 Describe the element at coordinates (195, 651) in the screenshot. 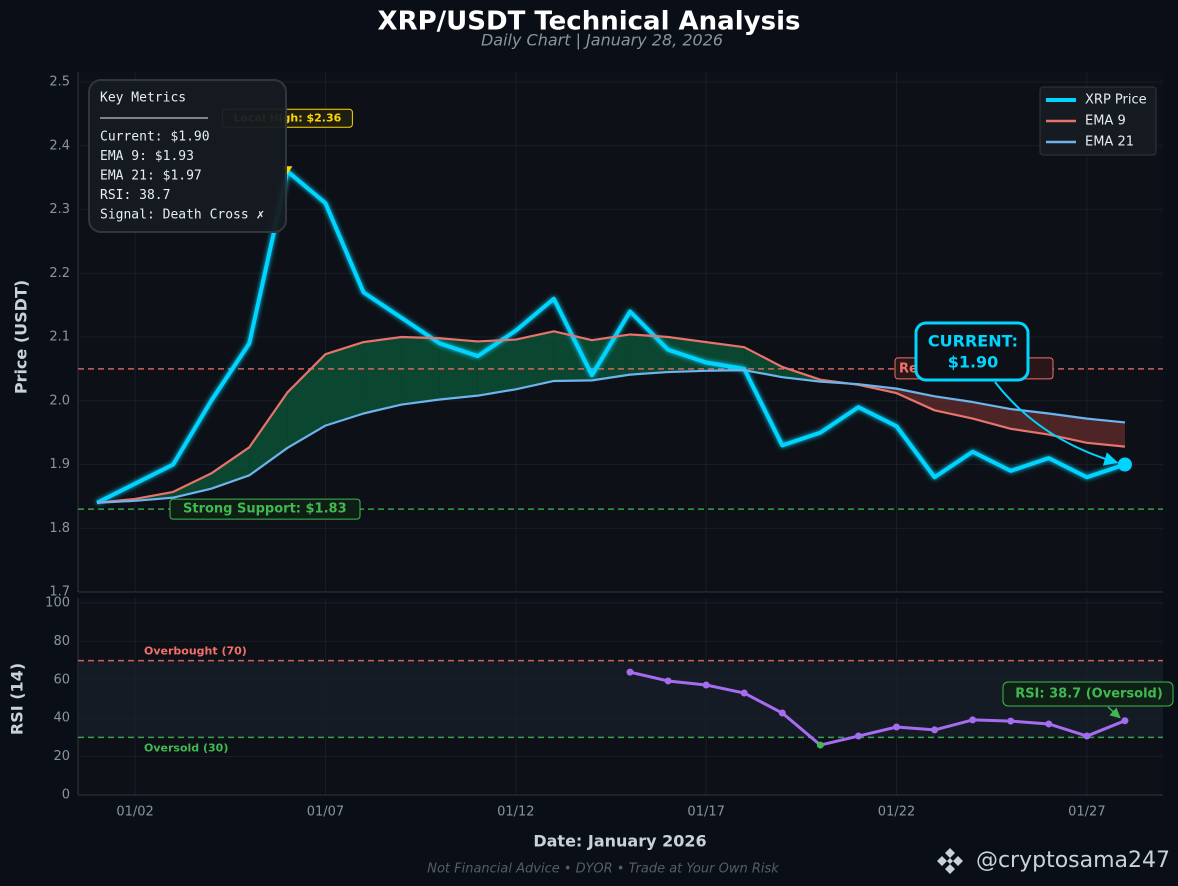

I see `level-label: Overbought (70)` at that location.